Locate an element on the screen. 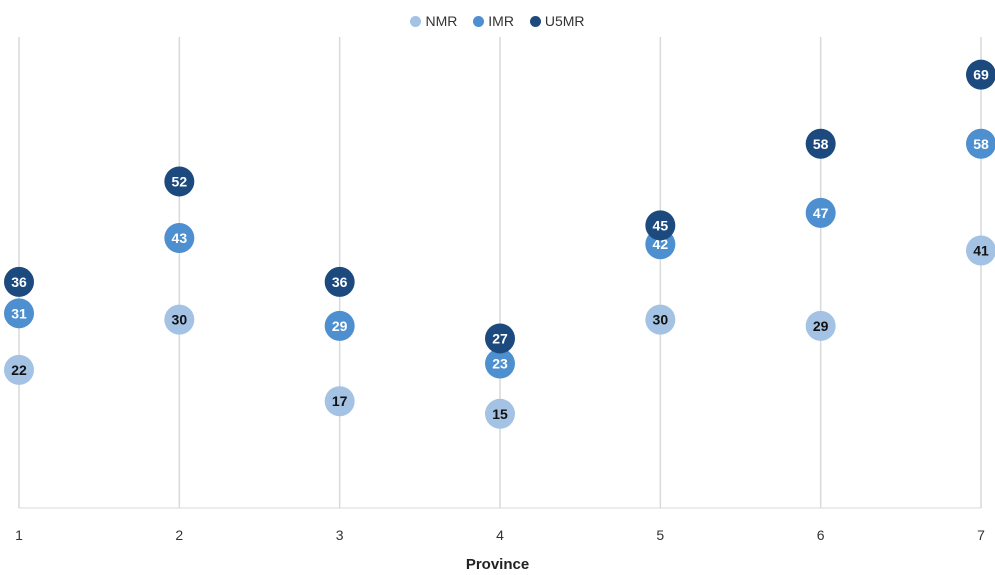  data-label-u5mr: 27 is located at coordinates (500, 338).